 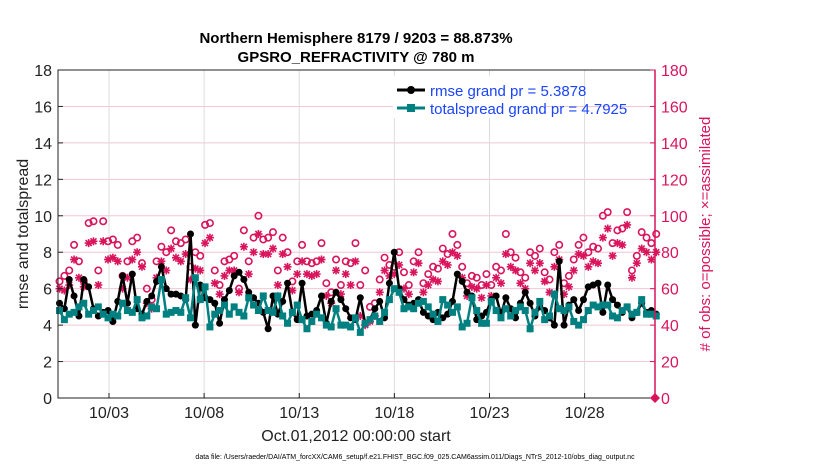 What do you see at coordinates (411, 108) in the screenshot?
I see `legend-spread-marker` at bounding box center [411, 108].